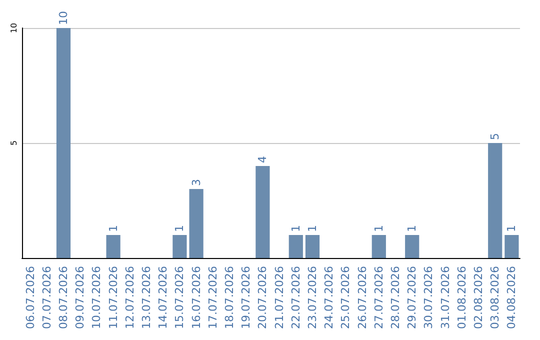 Image resolution: width=540 pixels, height=340 pixels. I want to click on x-tick-label: 08.07.2026, so click(63, 298).